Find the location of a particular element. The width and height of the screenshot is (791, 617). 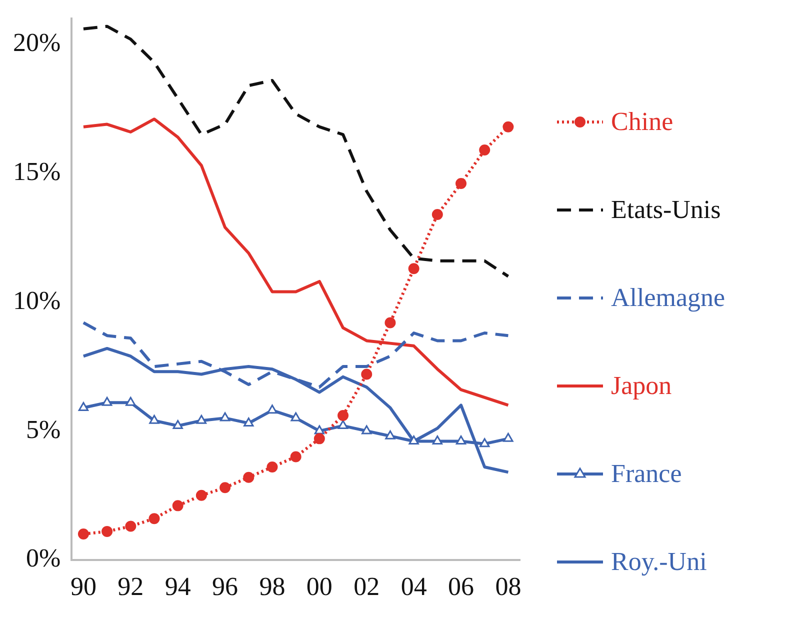

x-tick-label: 02 is located at coordinates (367, 587).